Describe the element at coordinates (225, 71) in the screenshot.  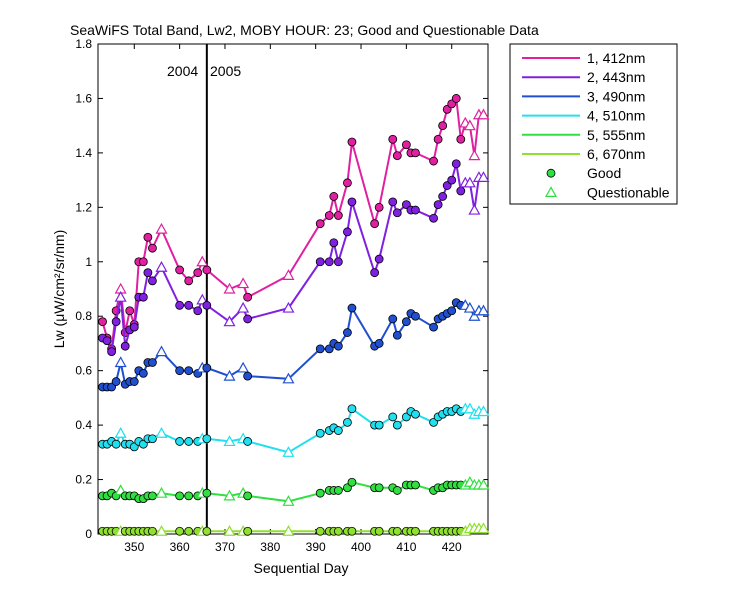
I see `year-label-right: 2005` at that location.